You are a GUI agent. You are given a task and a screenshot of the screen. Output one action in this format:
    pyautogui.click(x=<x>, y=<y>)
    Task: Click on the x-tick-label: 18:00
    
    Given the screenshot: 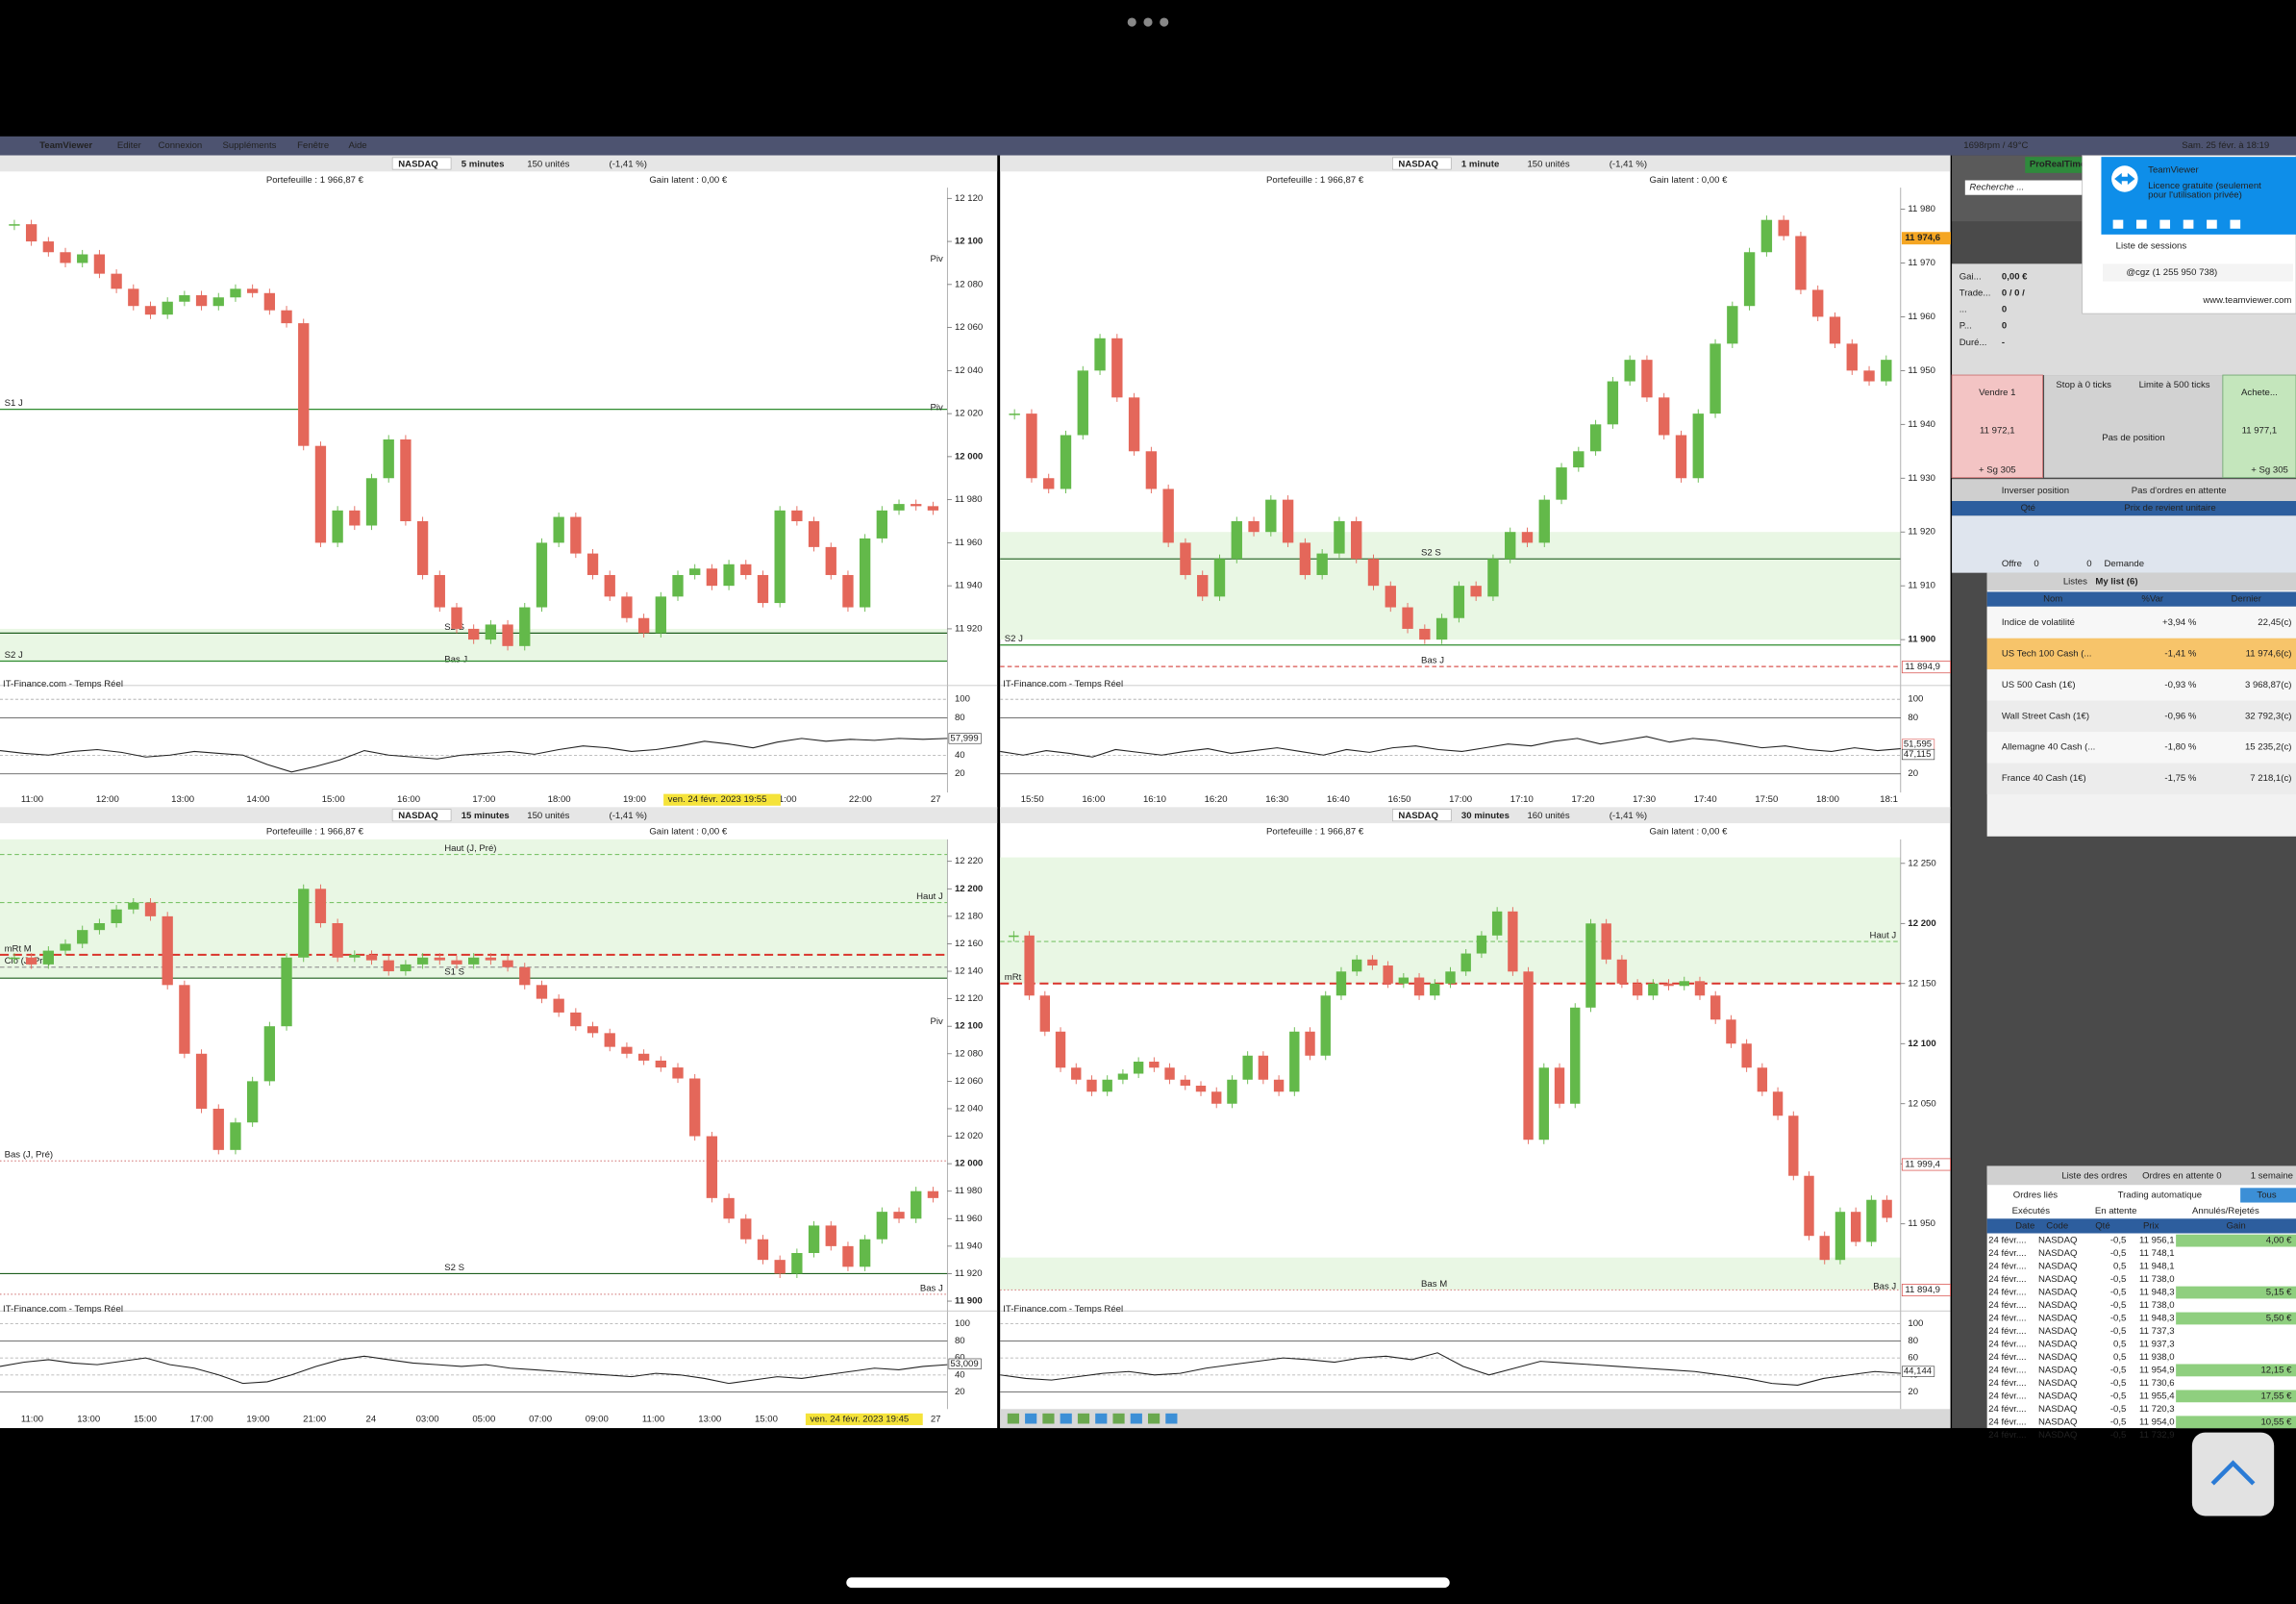 What is the action you would take?
    pyautogui.click(x=1827, y=799)
    